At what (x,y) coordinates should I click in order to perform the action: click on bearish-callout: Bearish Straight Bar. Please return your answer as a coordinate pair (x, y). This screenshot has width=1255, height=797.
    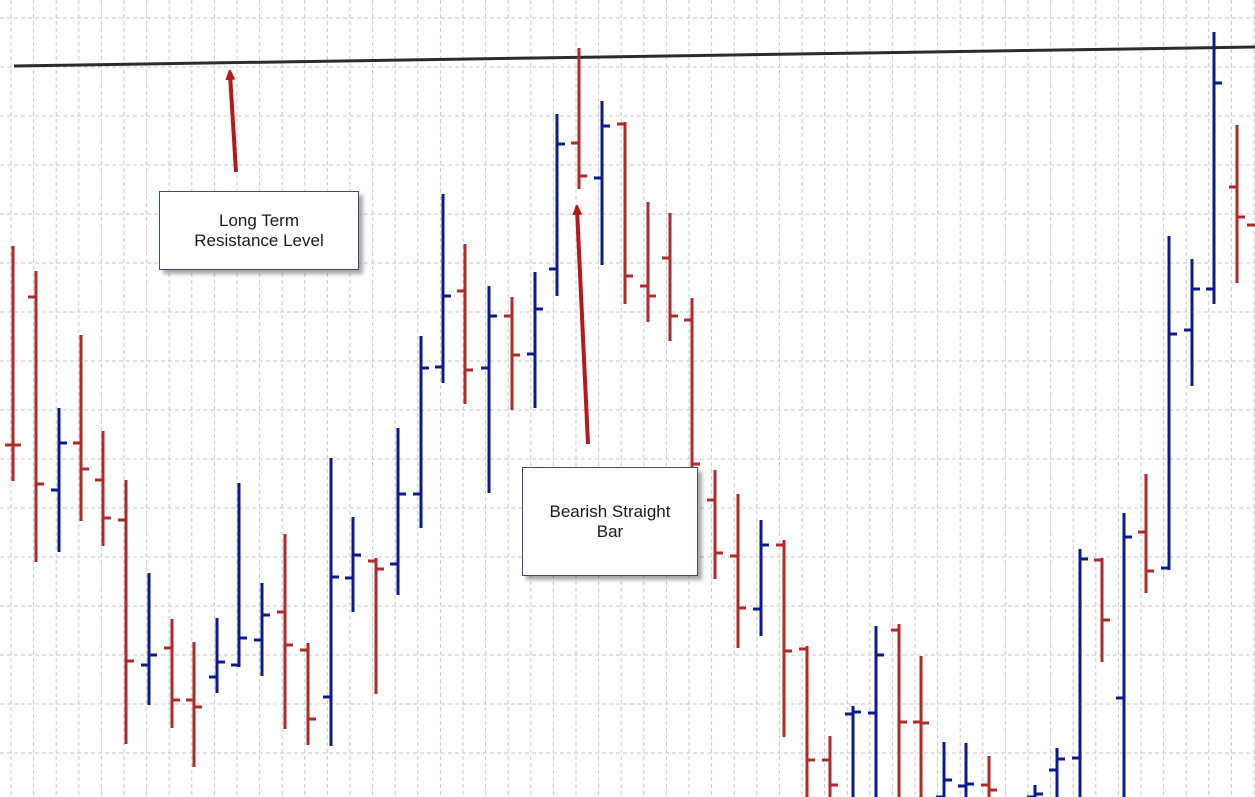
    Looking at the image, I should click on (610, 521).